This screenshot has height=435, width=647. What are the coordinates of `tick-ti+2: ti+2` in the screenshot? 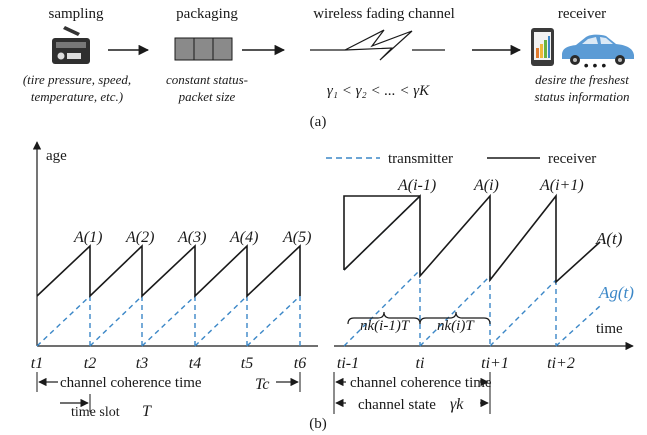 It's located at (561, 363).